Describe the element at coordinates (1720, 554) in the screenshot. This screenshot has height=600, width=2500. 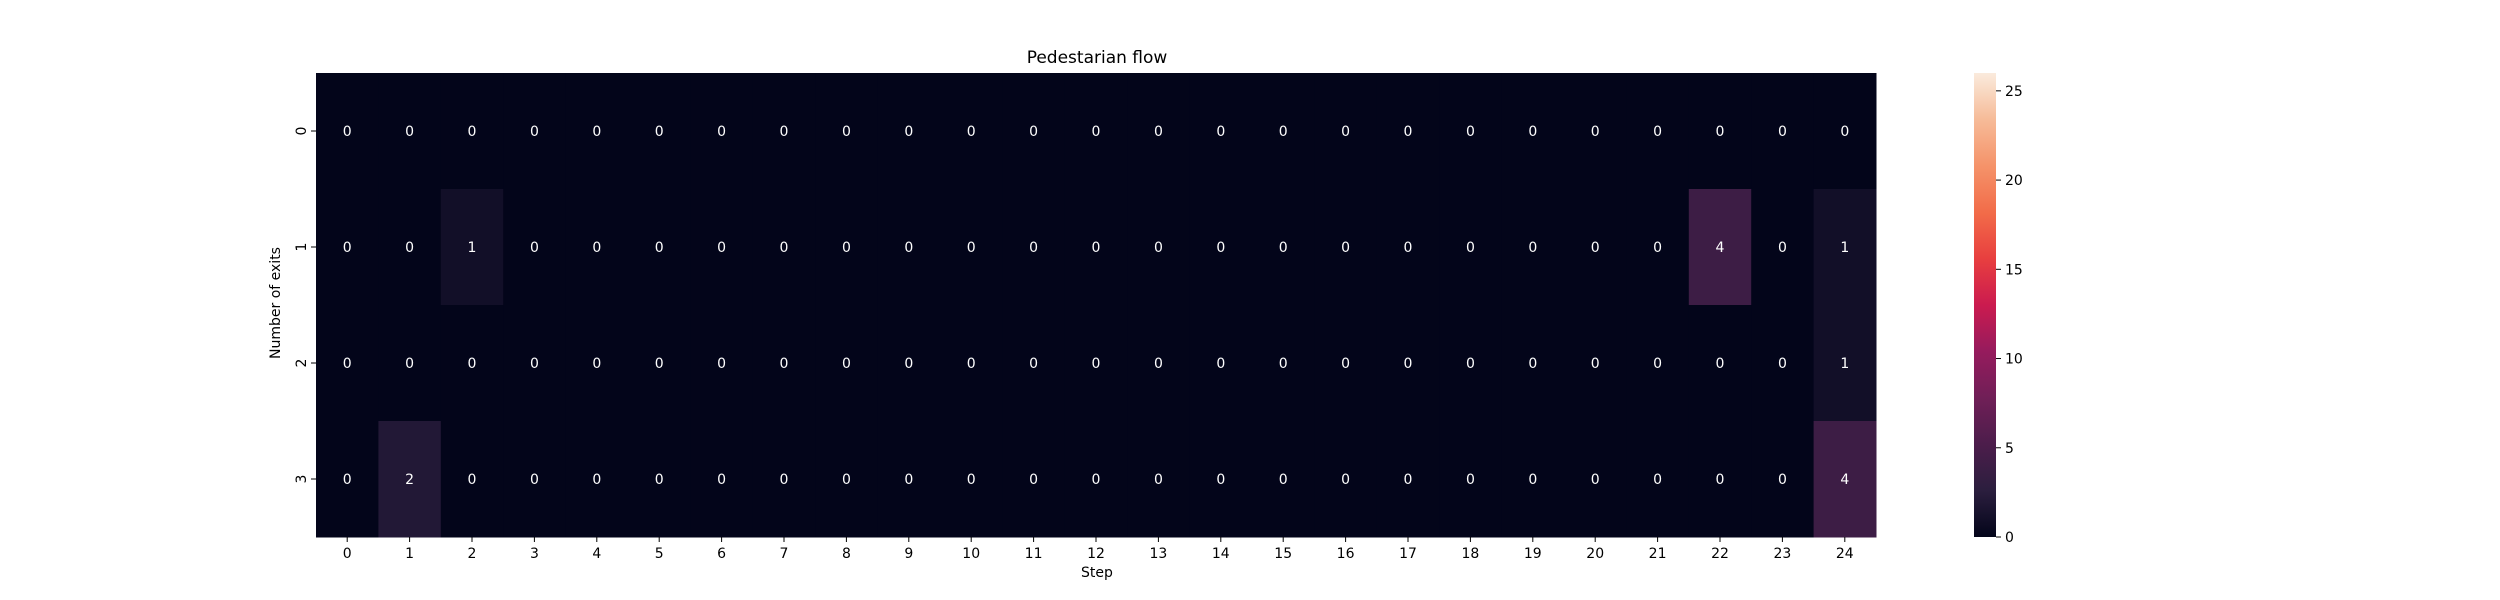
I see `x-tick-label: 22` at that location.